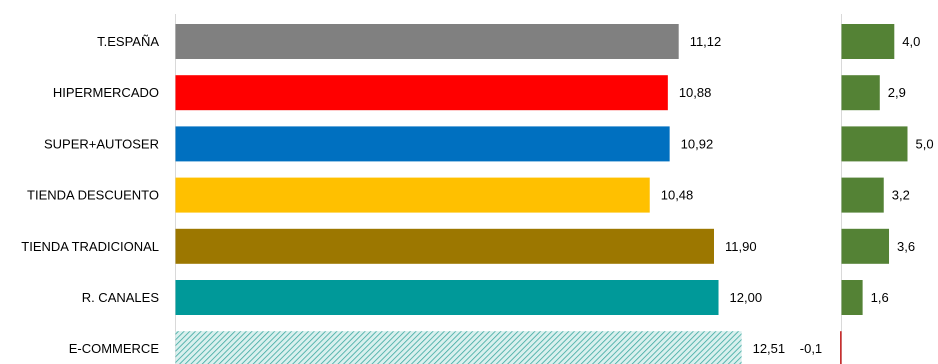  What do you see at coordinates (695, 92) in the screenshot?
I see `value-label-hipermercado: 10,88` at bounding box center [695, 92].